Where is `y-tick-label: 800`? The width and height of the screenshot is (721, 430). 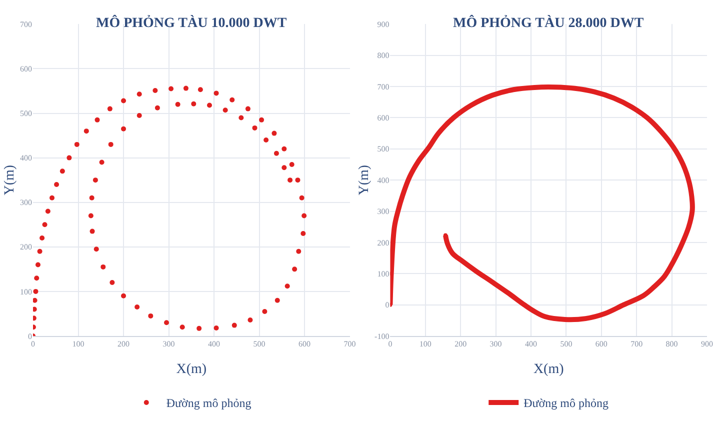 y-tick-label: 800 is located at coordinates (383, 55).